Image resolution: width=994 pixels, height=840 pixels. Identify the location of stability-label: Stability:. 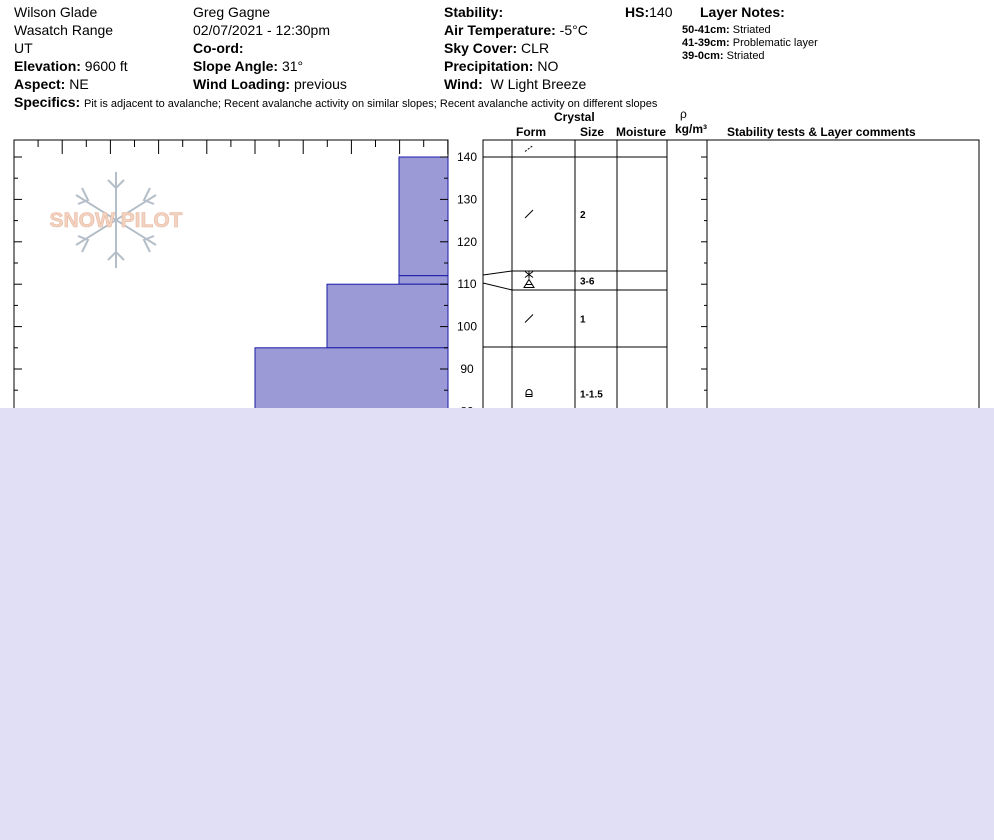
(474, 12).